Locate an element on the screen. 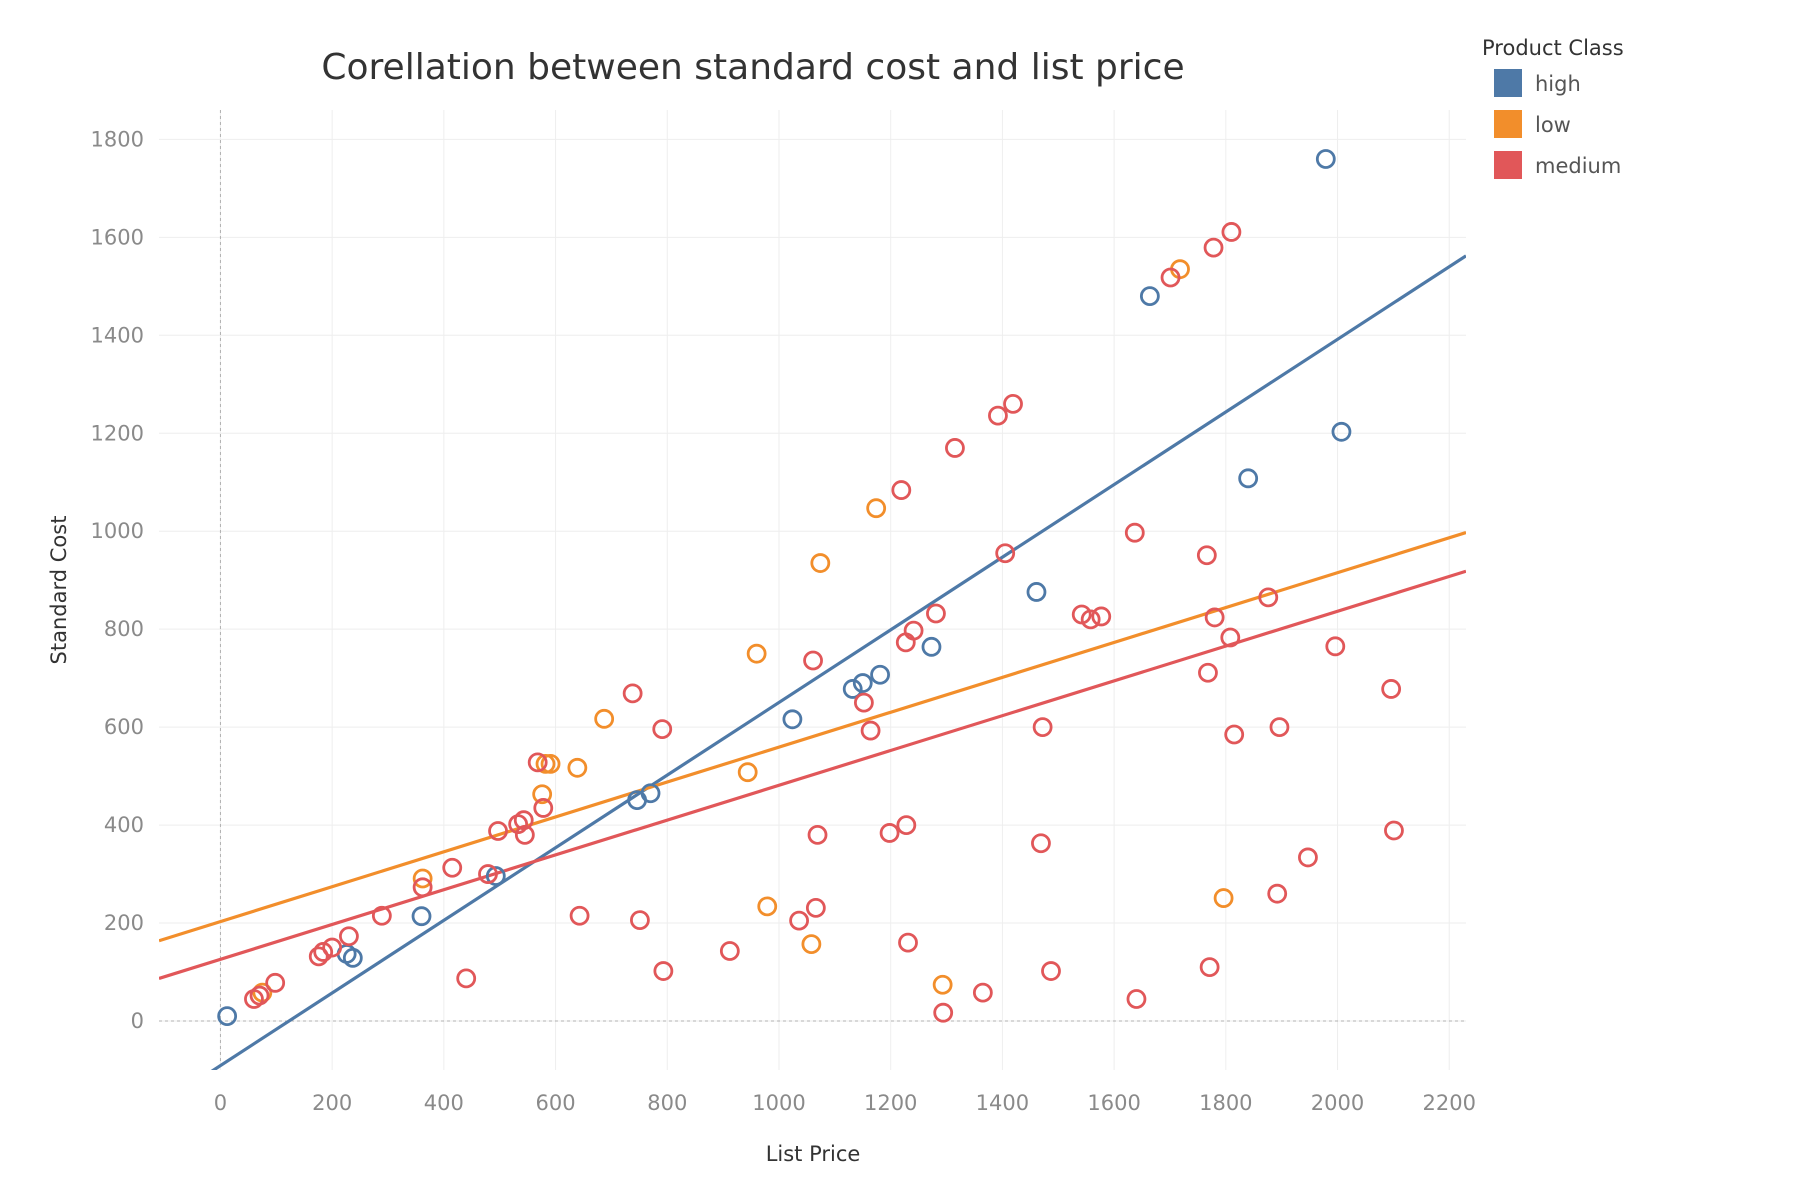 The width and height of the screenshot is (1798, 1198). y-tick-label: 0 is located at coordinates (137, 1021).